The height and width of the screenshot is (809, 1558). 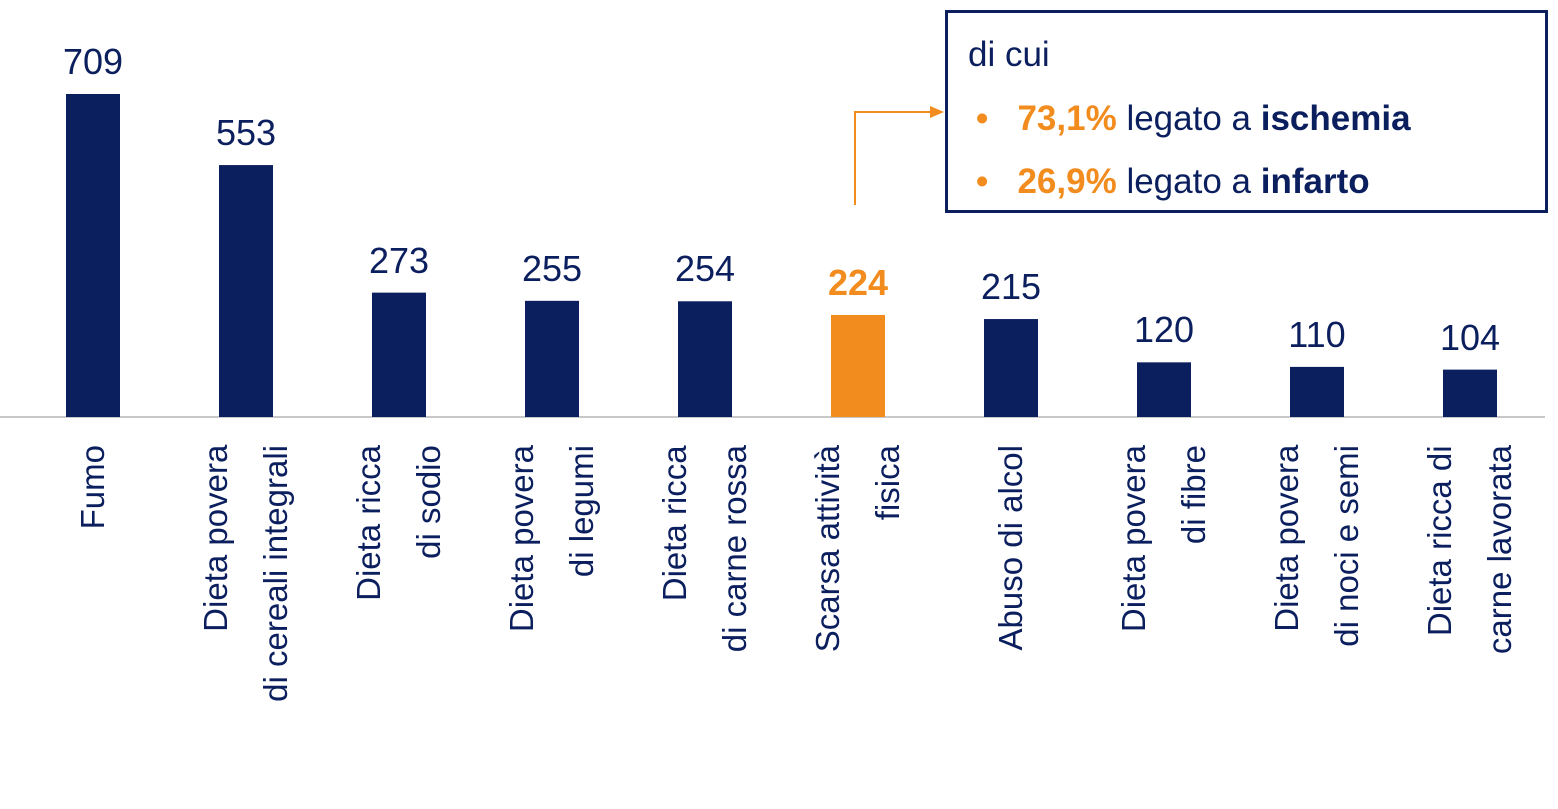 What do you see at coordinates (1470, 337) in the screenshot?
I see `value-label: 104` at bounding box center [1470, 337].